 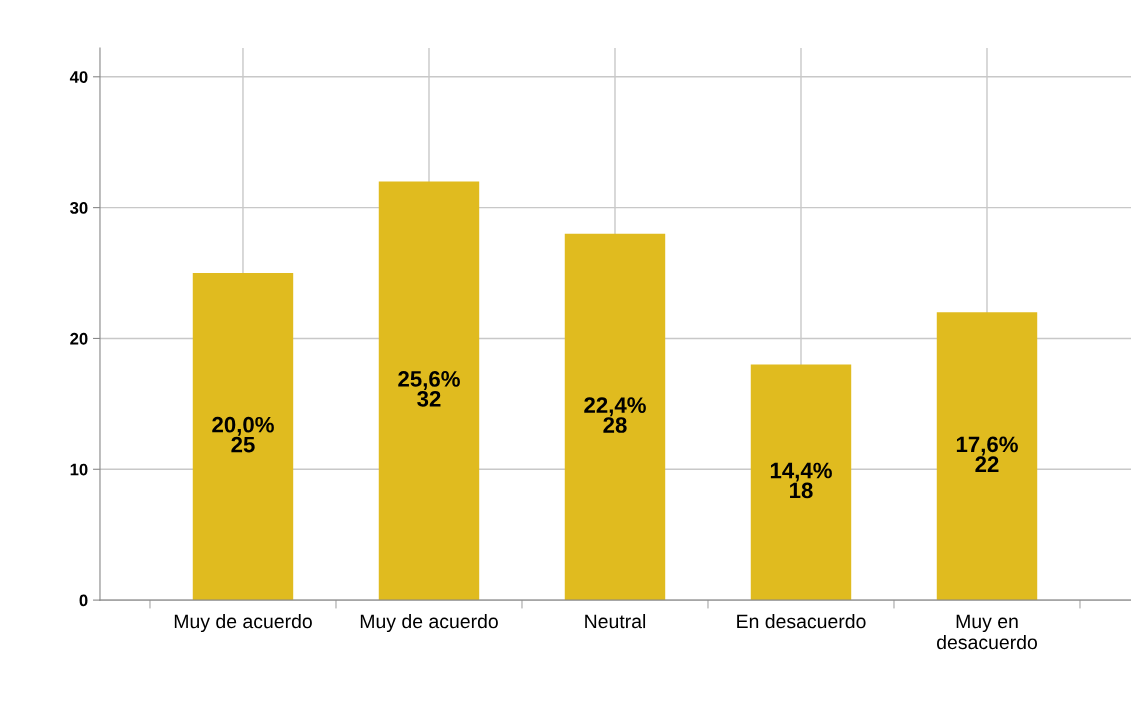 I want to click on data-label: 17,6% 22, so click(x=987, y=454).